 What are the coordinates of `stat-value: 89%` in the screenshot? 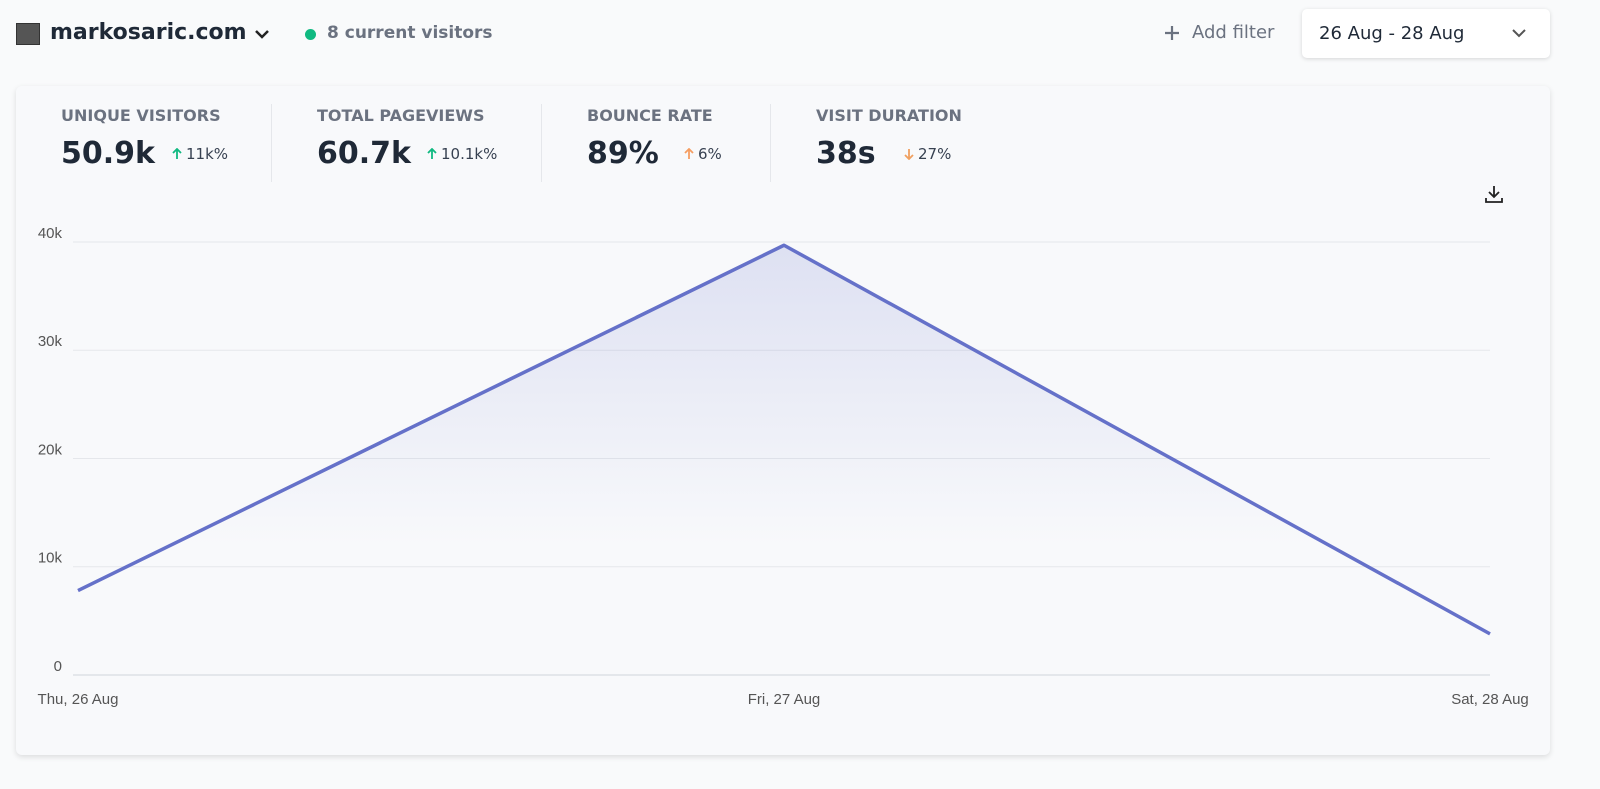 It's located at (623, 153).